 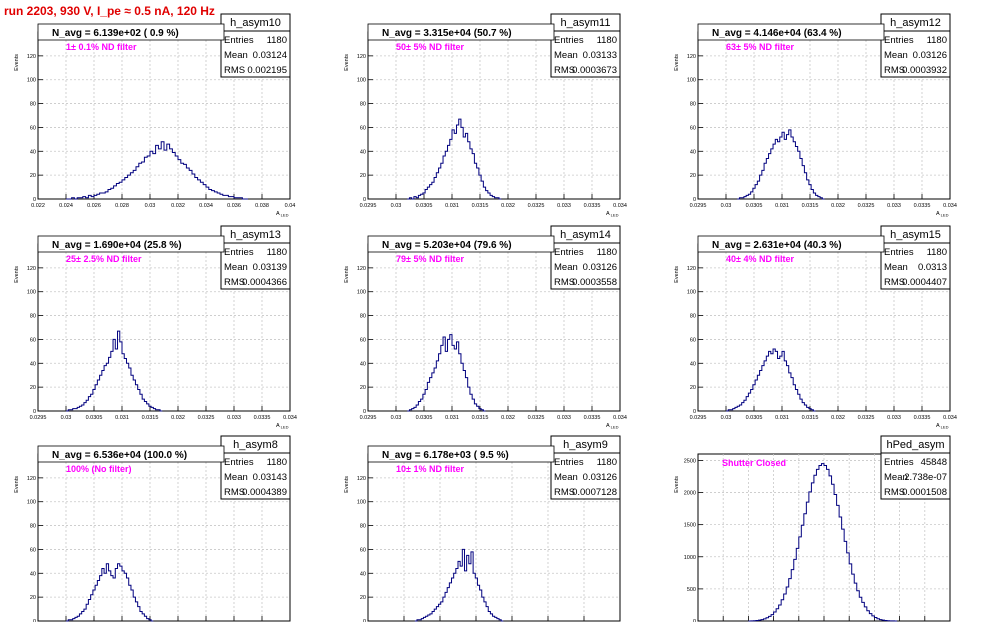 I want to click on histogram-title: h_asym15, so click(x=915, y=235).